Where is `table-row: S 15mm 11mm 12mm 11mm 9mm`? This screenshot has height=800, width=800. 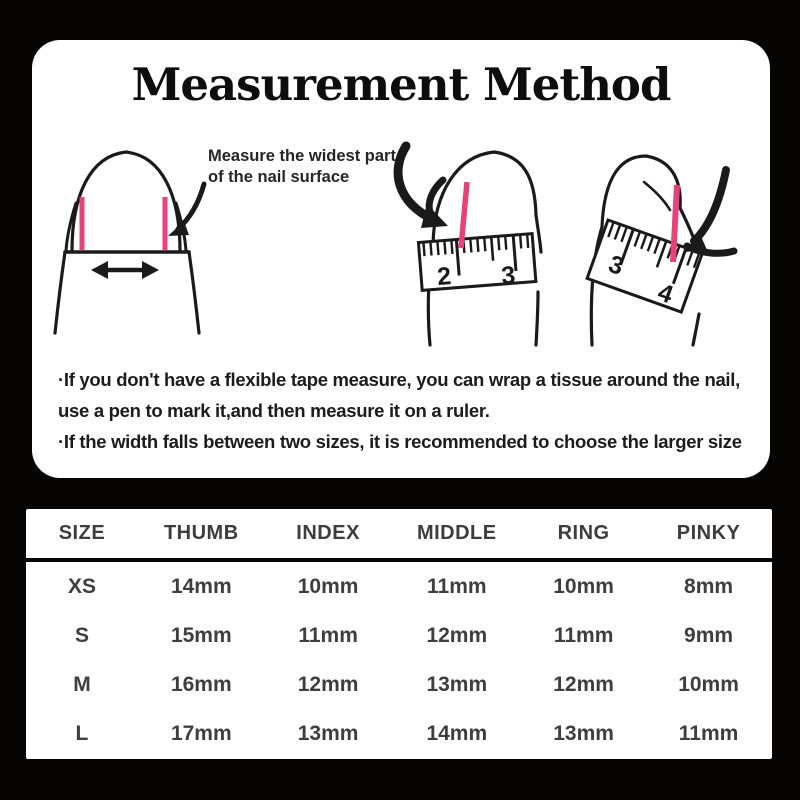 table-row: S 15mm 11mm 12mm 11mm 9mm is located at coordinates (399, 635).